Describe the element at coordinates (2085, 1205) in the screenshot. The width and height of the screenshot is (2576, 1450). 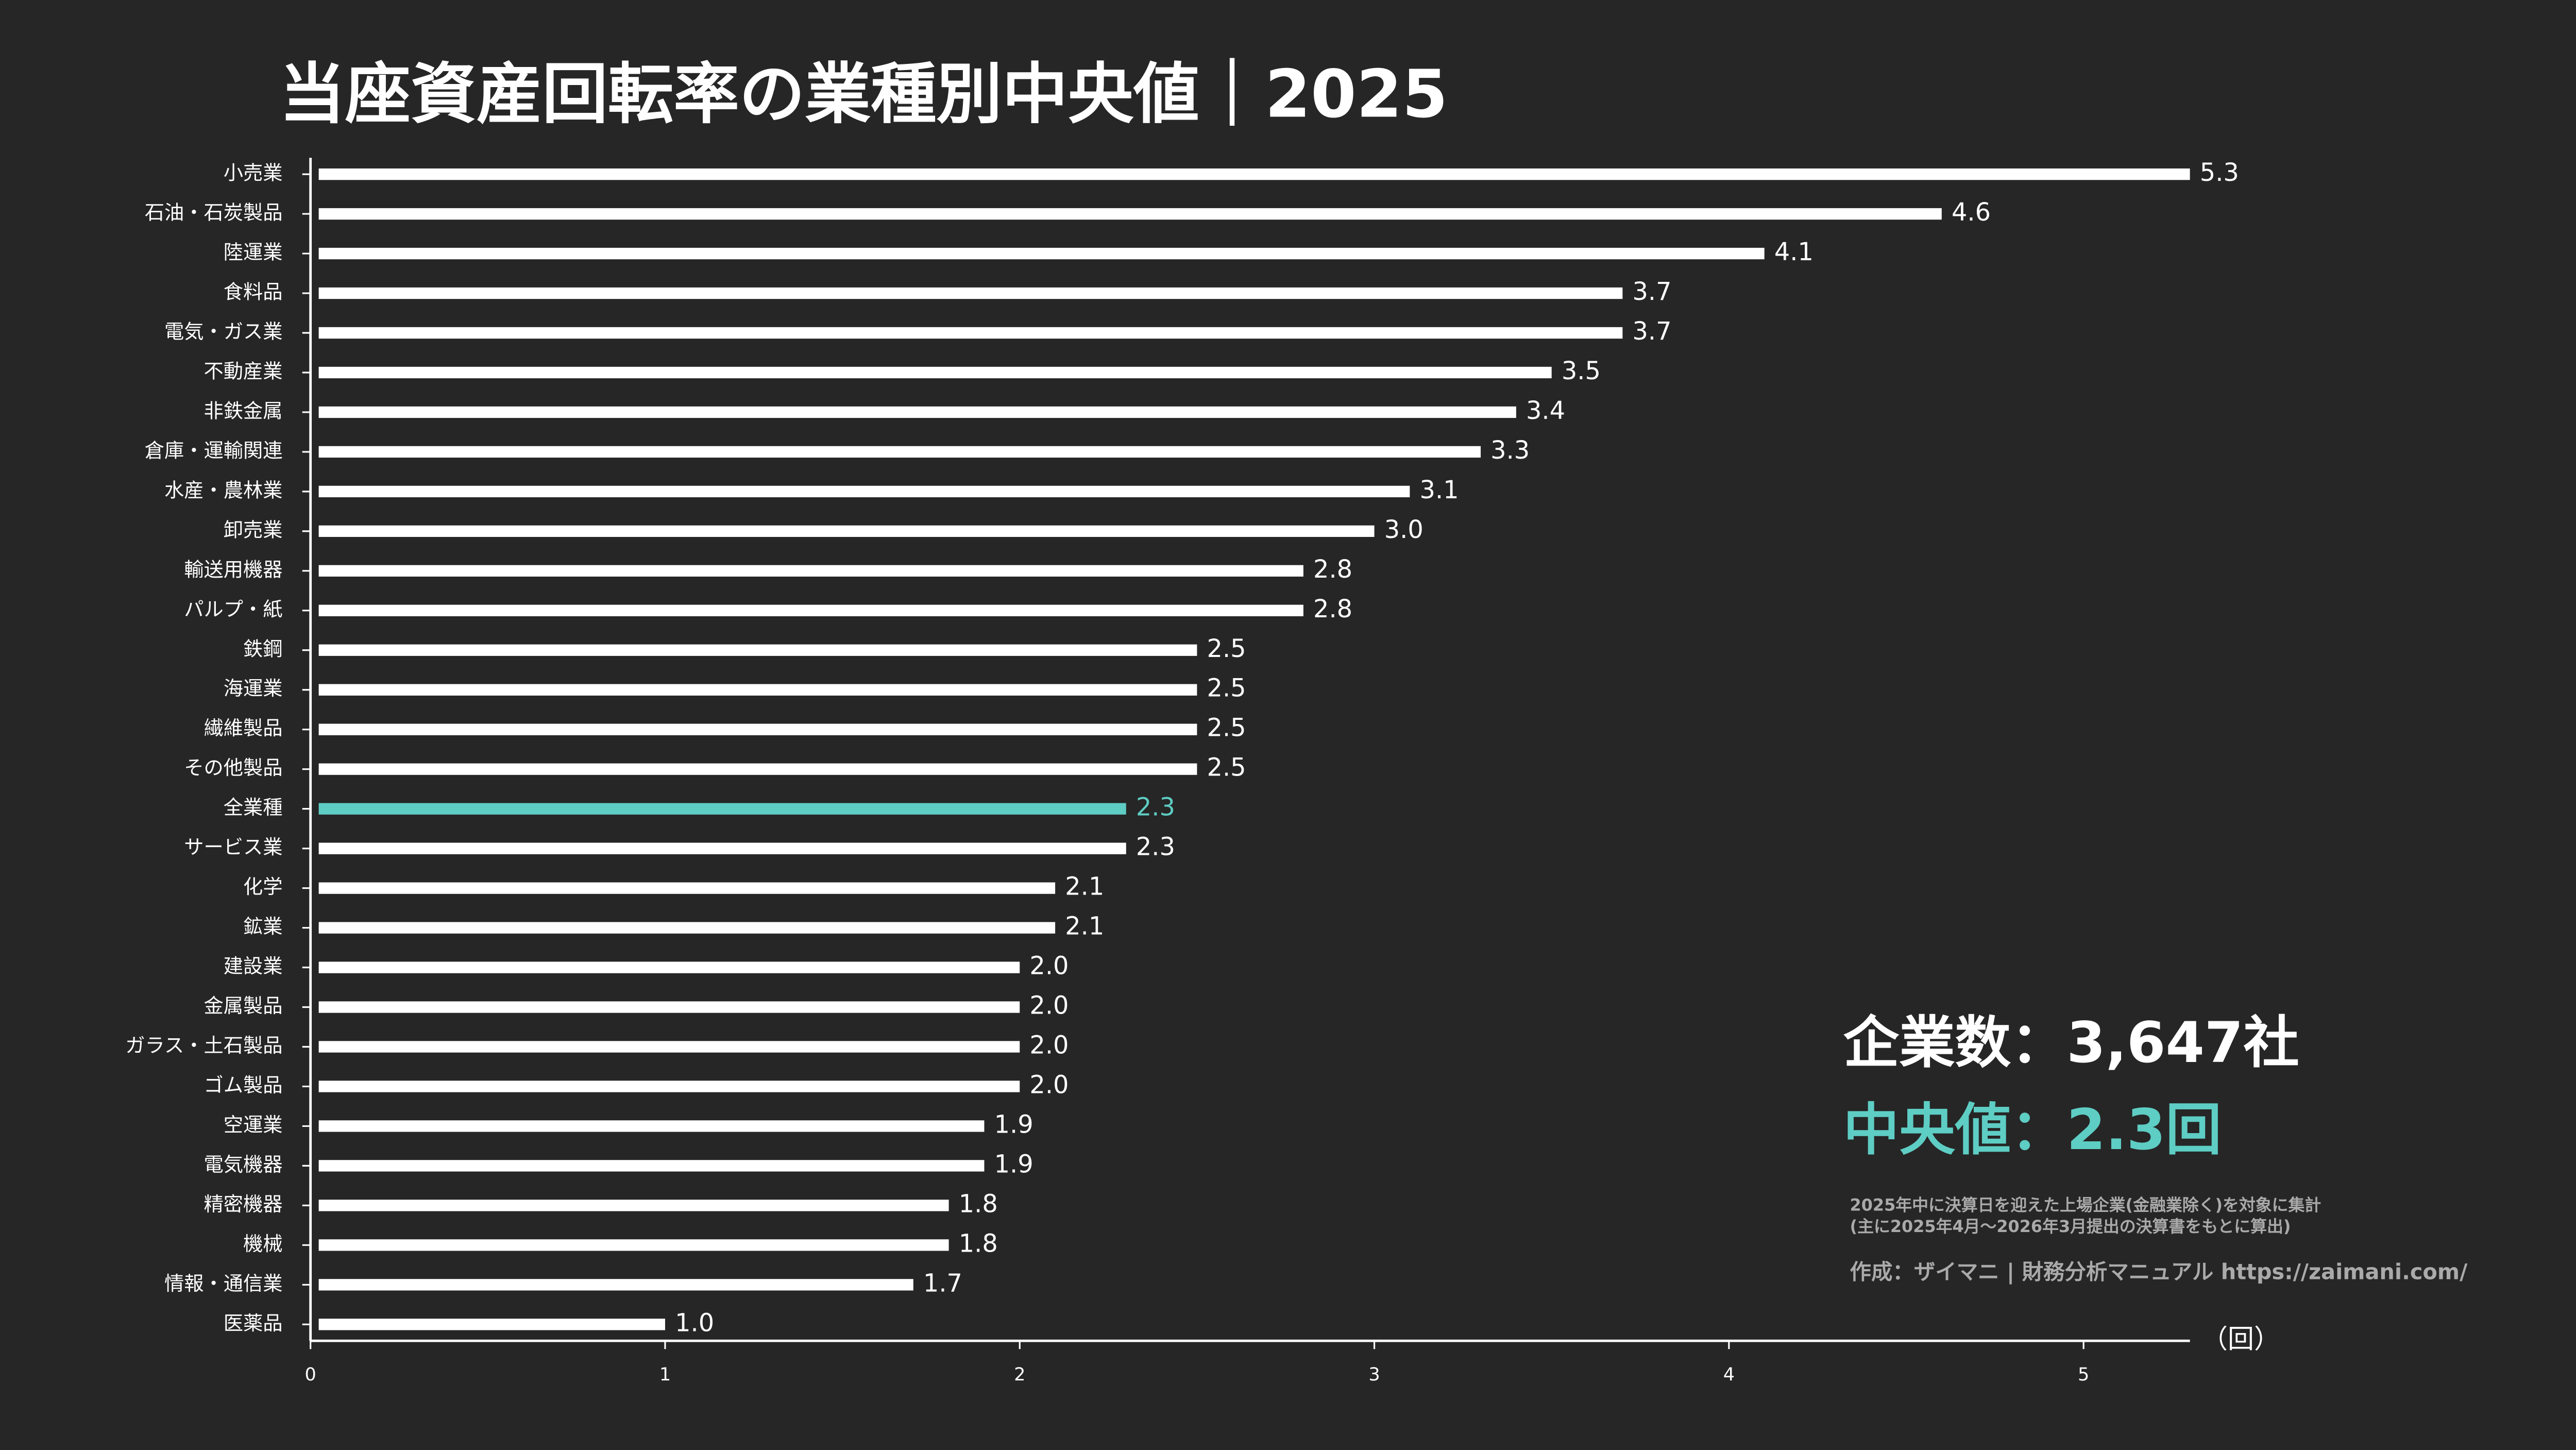
I see `annotation: 2025年中に決算日を迎えた上場企業(金融業除く)を対象に集計` at that location.